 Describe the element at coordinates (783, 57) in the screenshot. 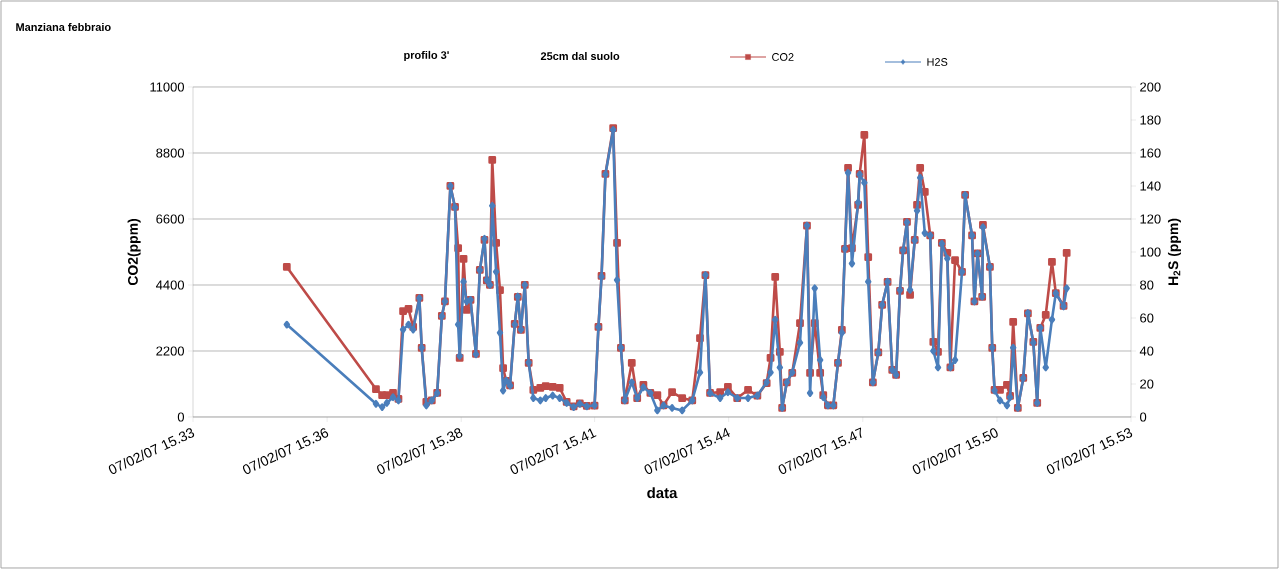

I see `legend-label: CO2` at that location.